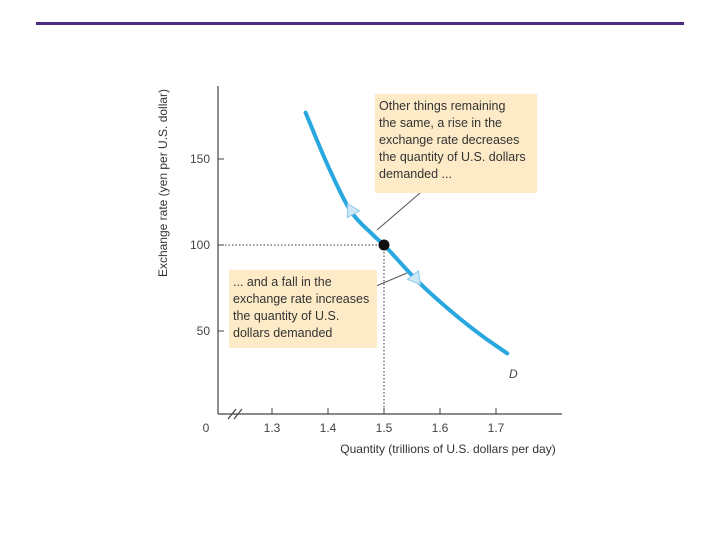 This screenshot has width=720, height=540. Describe the element at coordinates (384, 245) in the screenshot. I see `equilibrium-point` at that location.